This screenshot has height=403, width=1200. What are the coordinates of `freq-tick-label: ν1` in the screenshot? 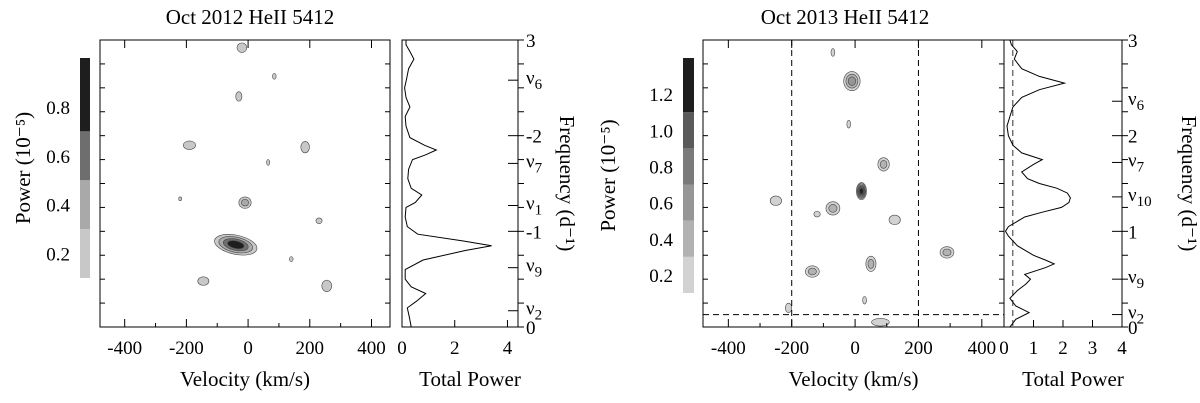 It's located at (534, 206).